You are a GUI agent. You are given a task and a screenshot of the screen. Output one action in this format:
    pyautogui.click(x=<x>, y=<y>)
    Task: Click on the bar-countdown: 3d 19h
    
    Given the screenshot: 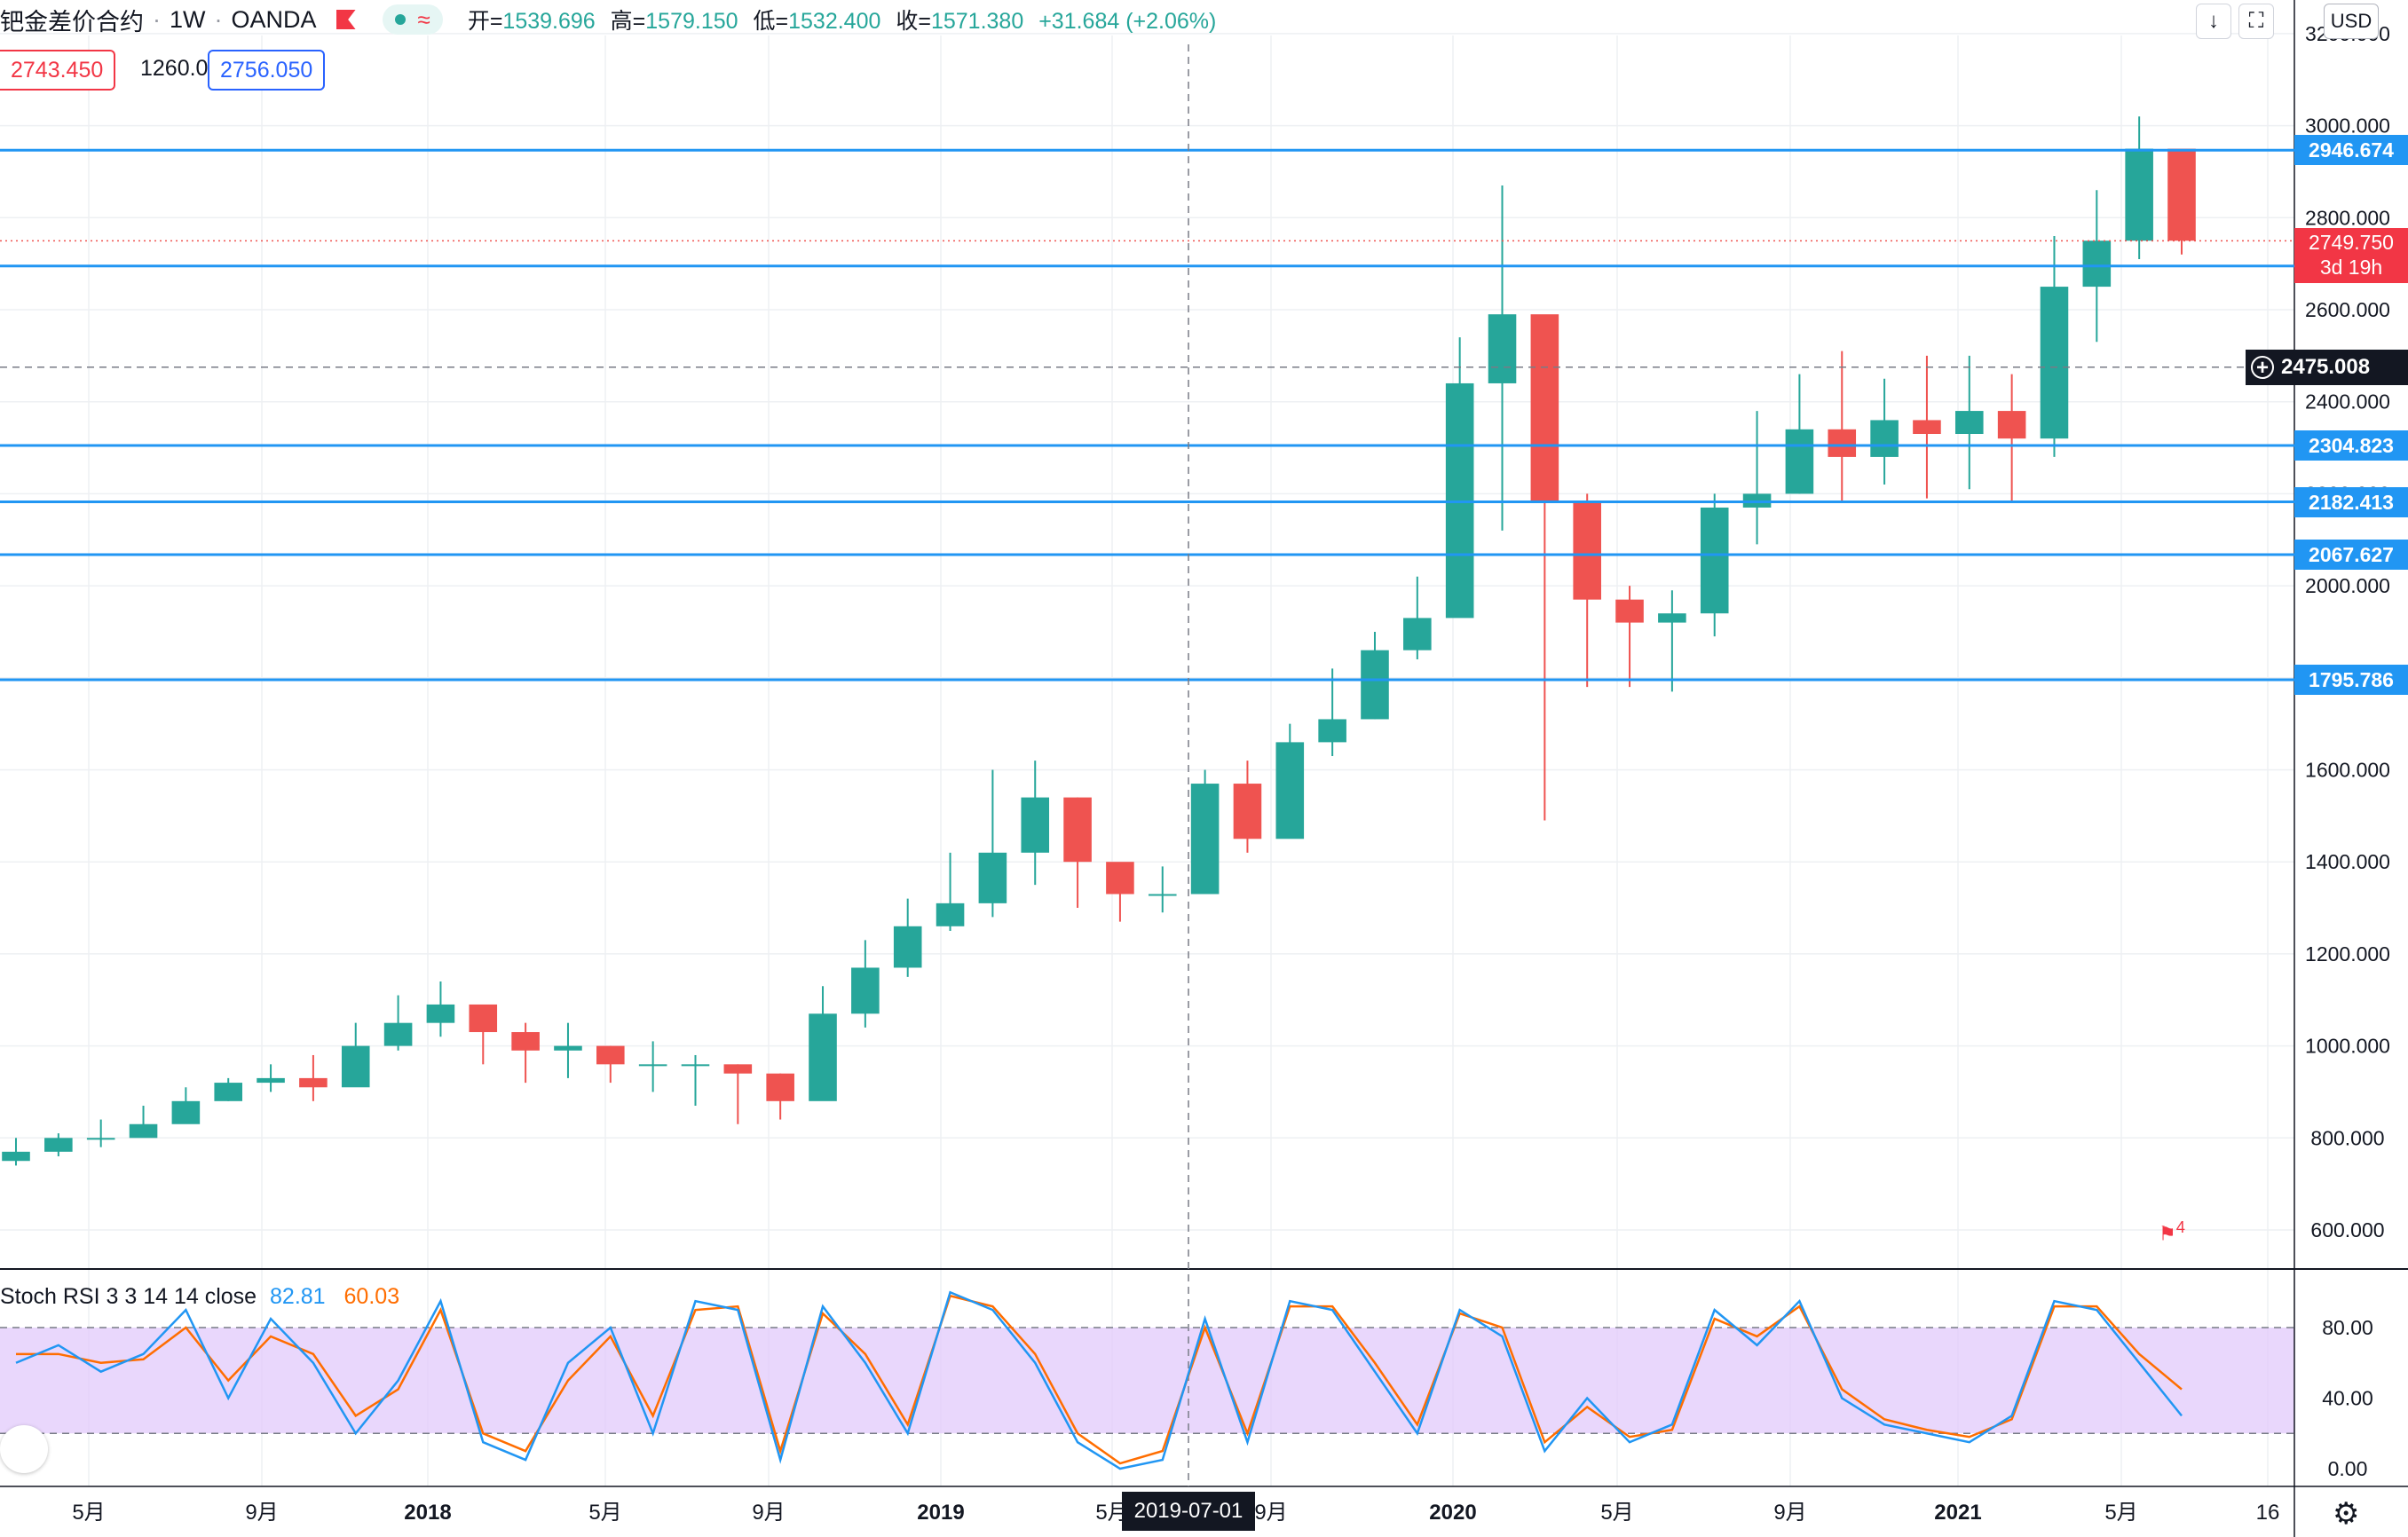 What is the action you would take?
    pyautogui.click(x=2351, y=268)
    